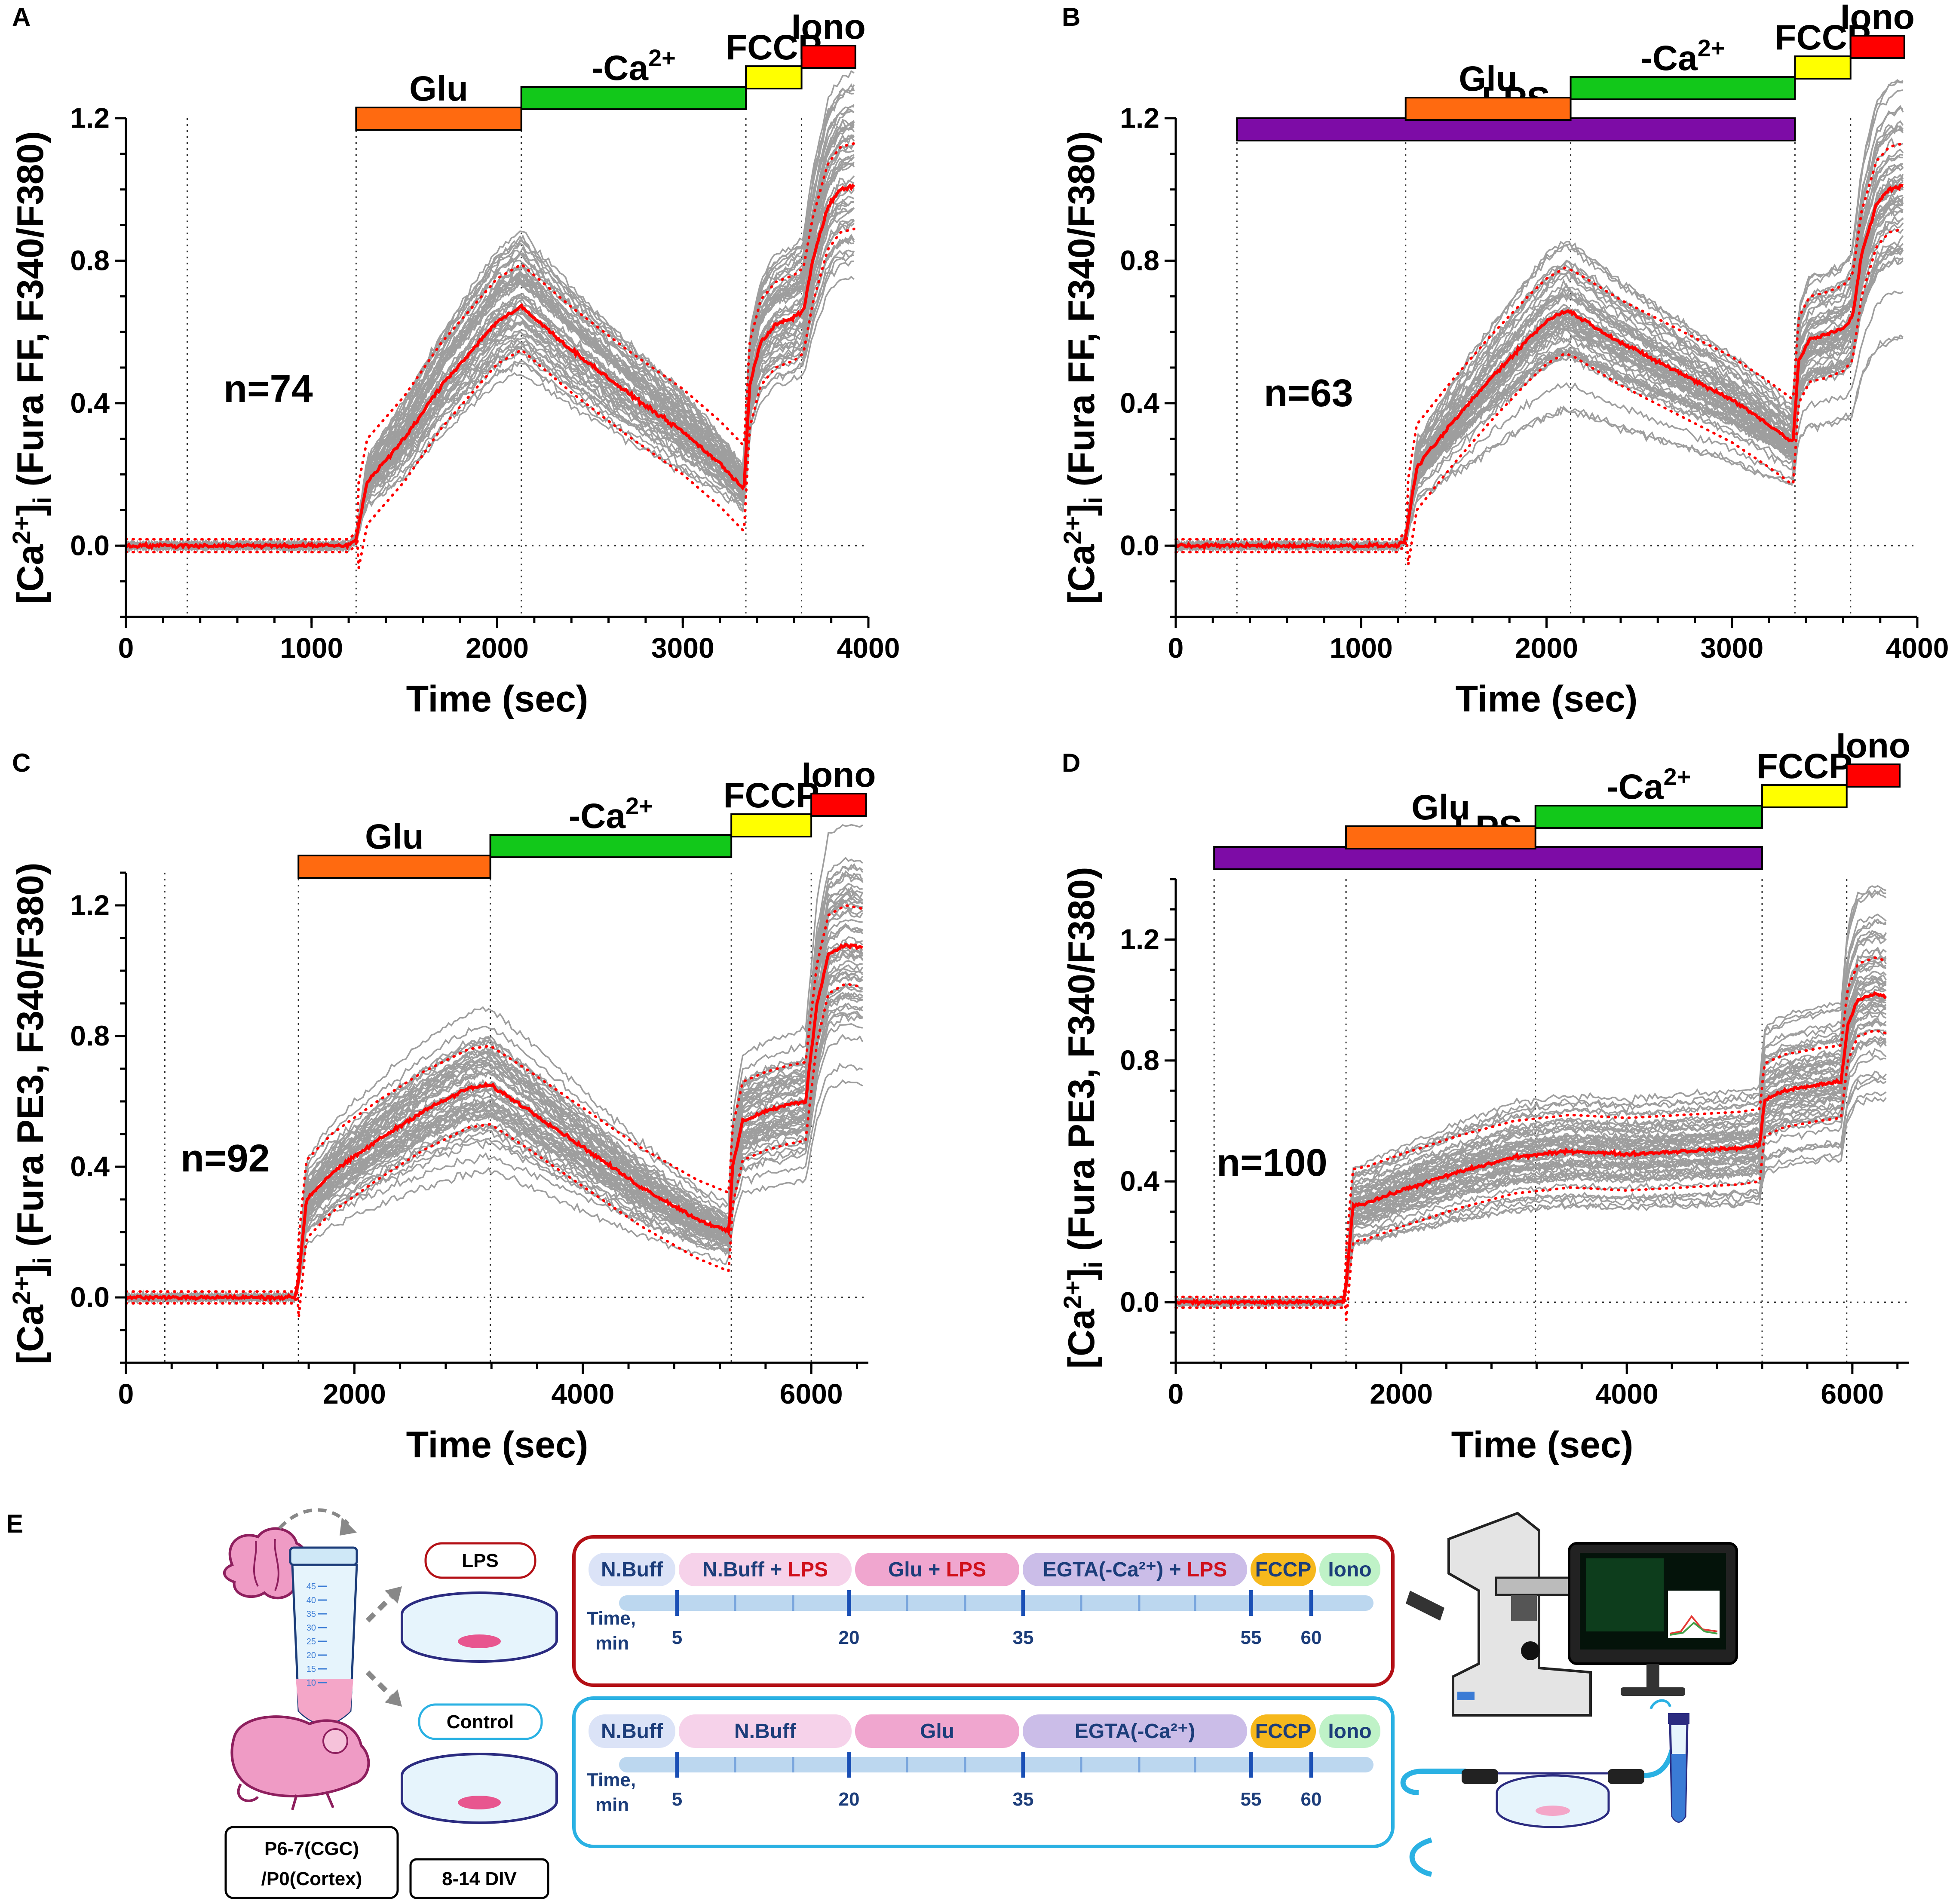  What do you see at coordinates (311, 1862) in the screenshot?
I see `age-box` at bounding box center [311, 1862].